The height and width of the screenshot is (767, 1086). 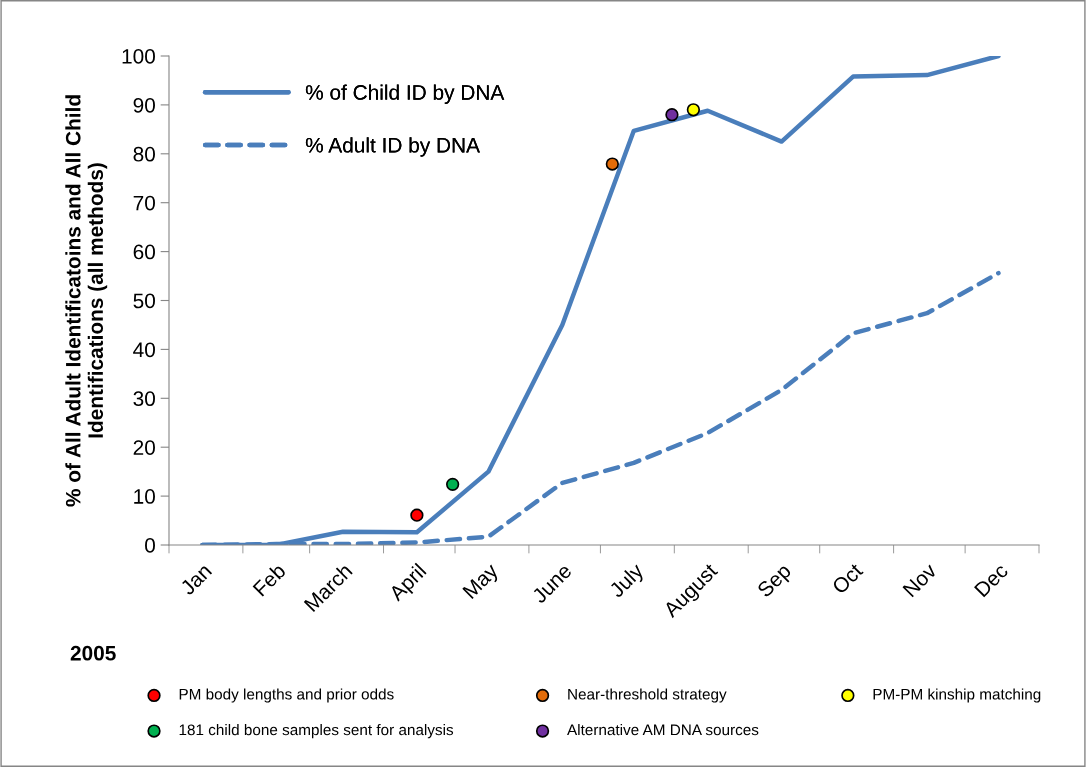 I want to click on y-tick-label: 30, so click(x=144, y=399).